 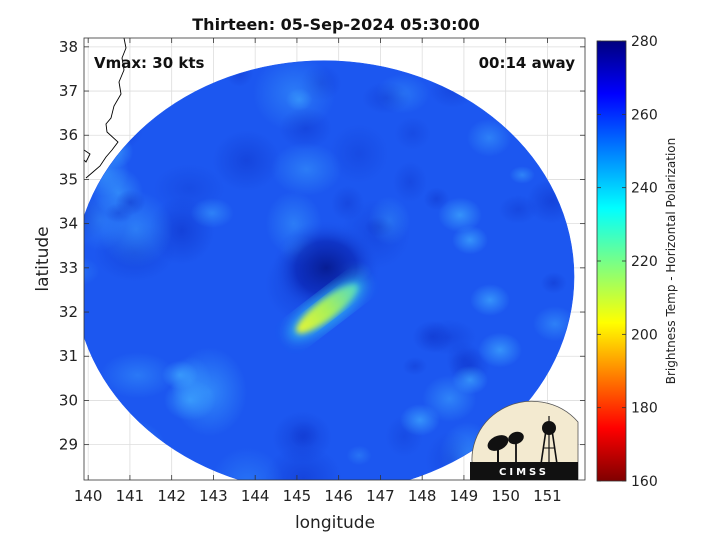 I want to click on x-tick-label: 146, so click(x=338, y=496).